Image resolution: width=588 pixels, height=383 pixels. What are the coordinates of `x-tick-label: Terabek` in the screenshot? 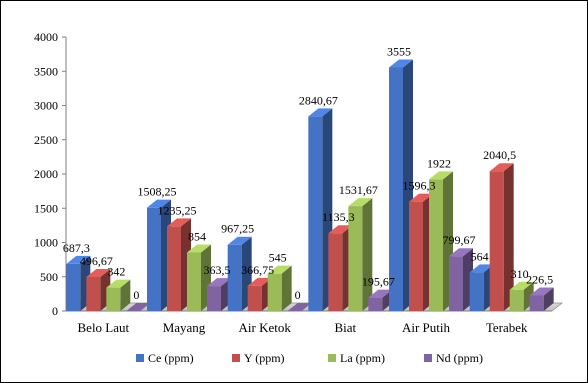 It's located at (507, 327).